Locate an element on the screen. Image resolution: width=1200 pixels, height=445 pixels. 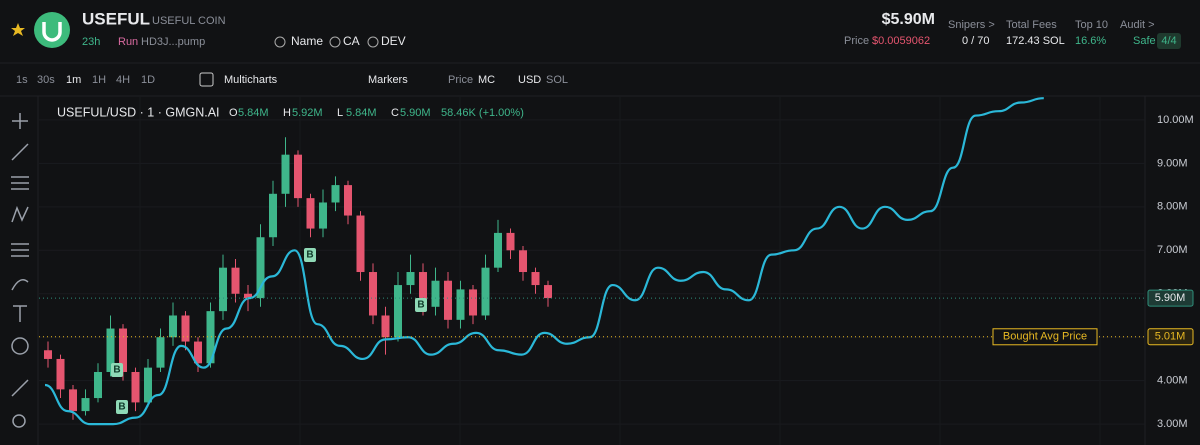
audit-badge is located at coordinates (1169, 41).